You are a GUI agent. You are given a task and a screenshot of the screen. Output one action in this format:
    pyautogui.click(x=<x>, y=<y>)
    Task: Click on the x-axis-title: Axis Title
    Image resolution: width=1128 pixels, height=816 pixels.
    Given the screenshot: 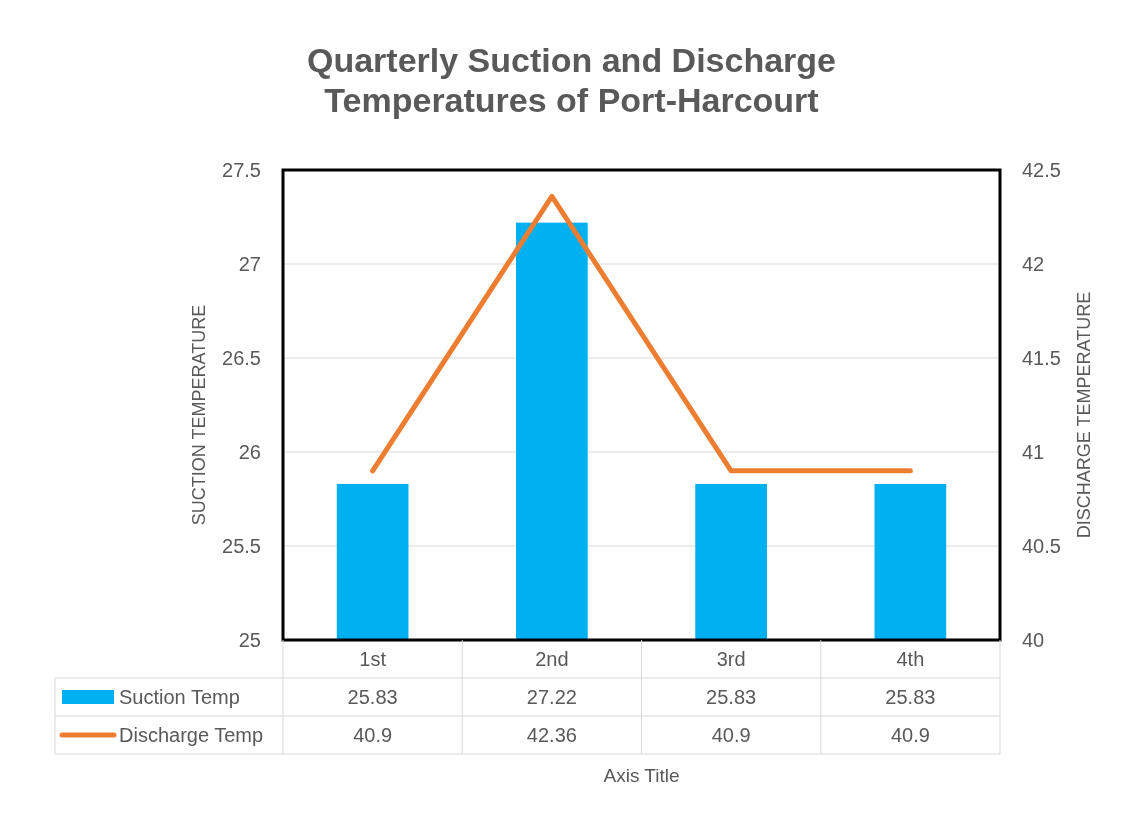 What is the action you would take?
    pyautogui.click(x=641, y=775)
    